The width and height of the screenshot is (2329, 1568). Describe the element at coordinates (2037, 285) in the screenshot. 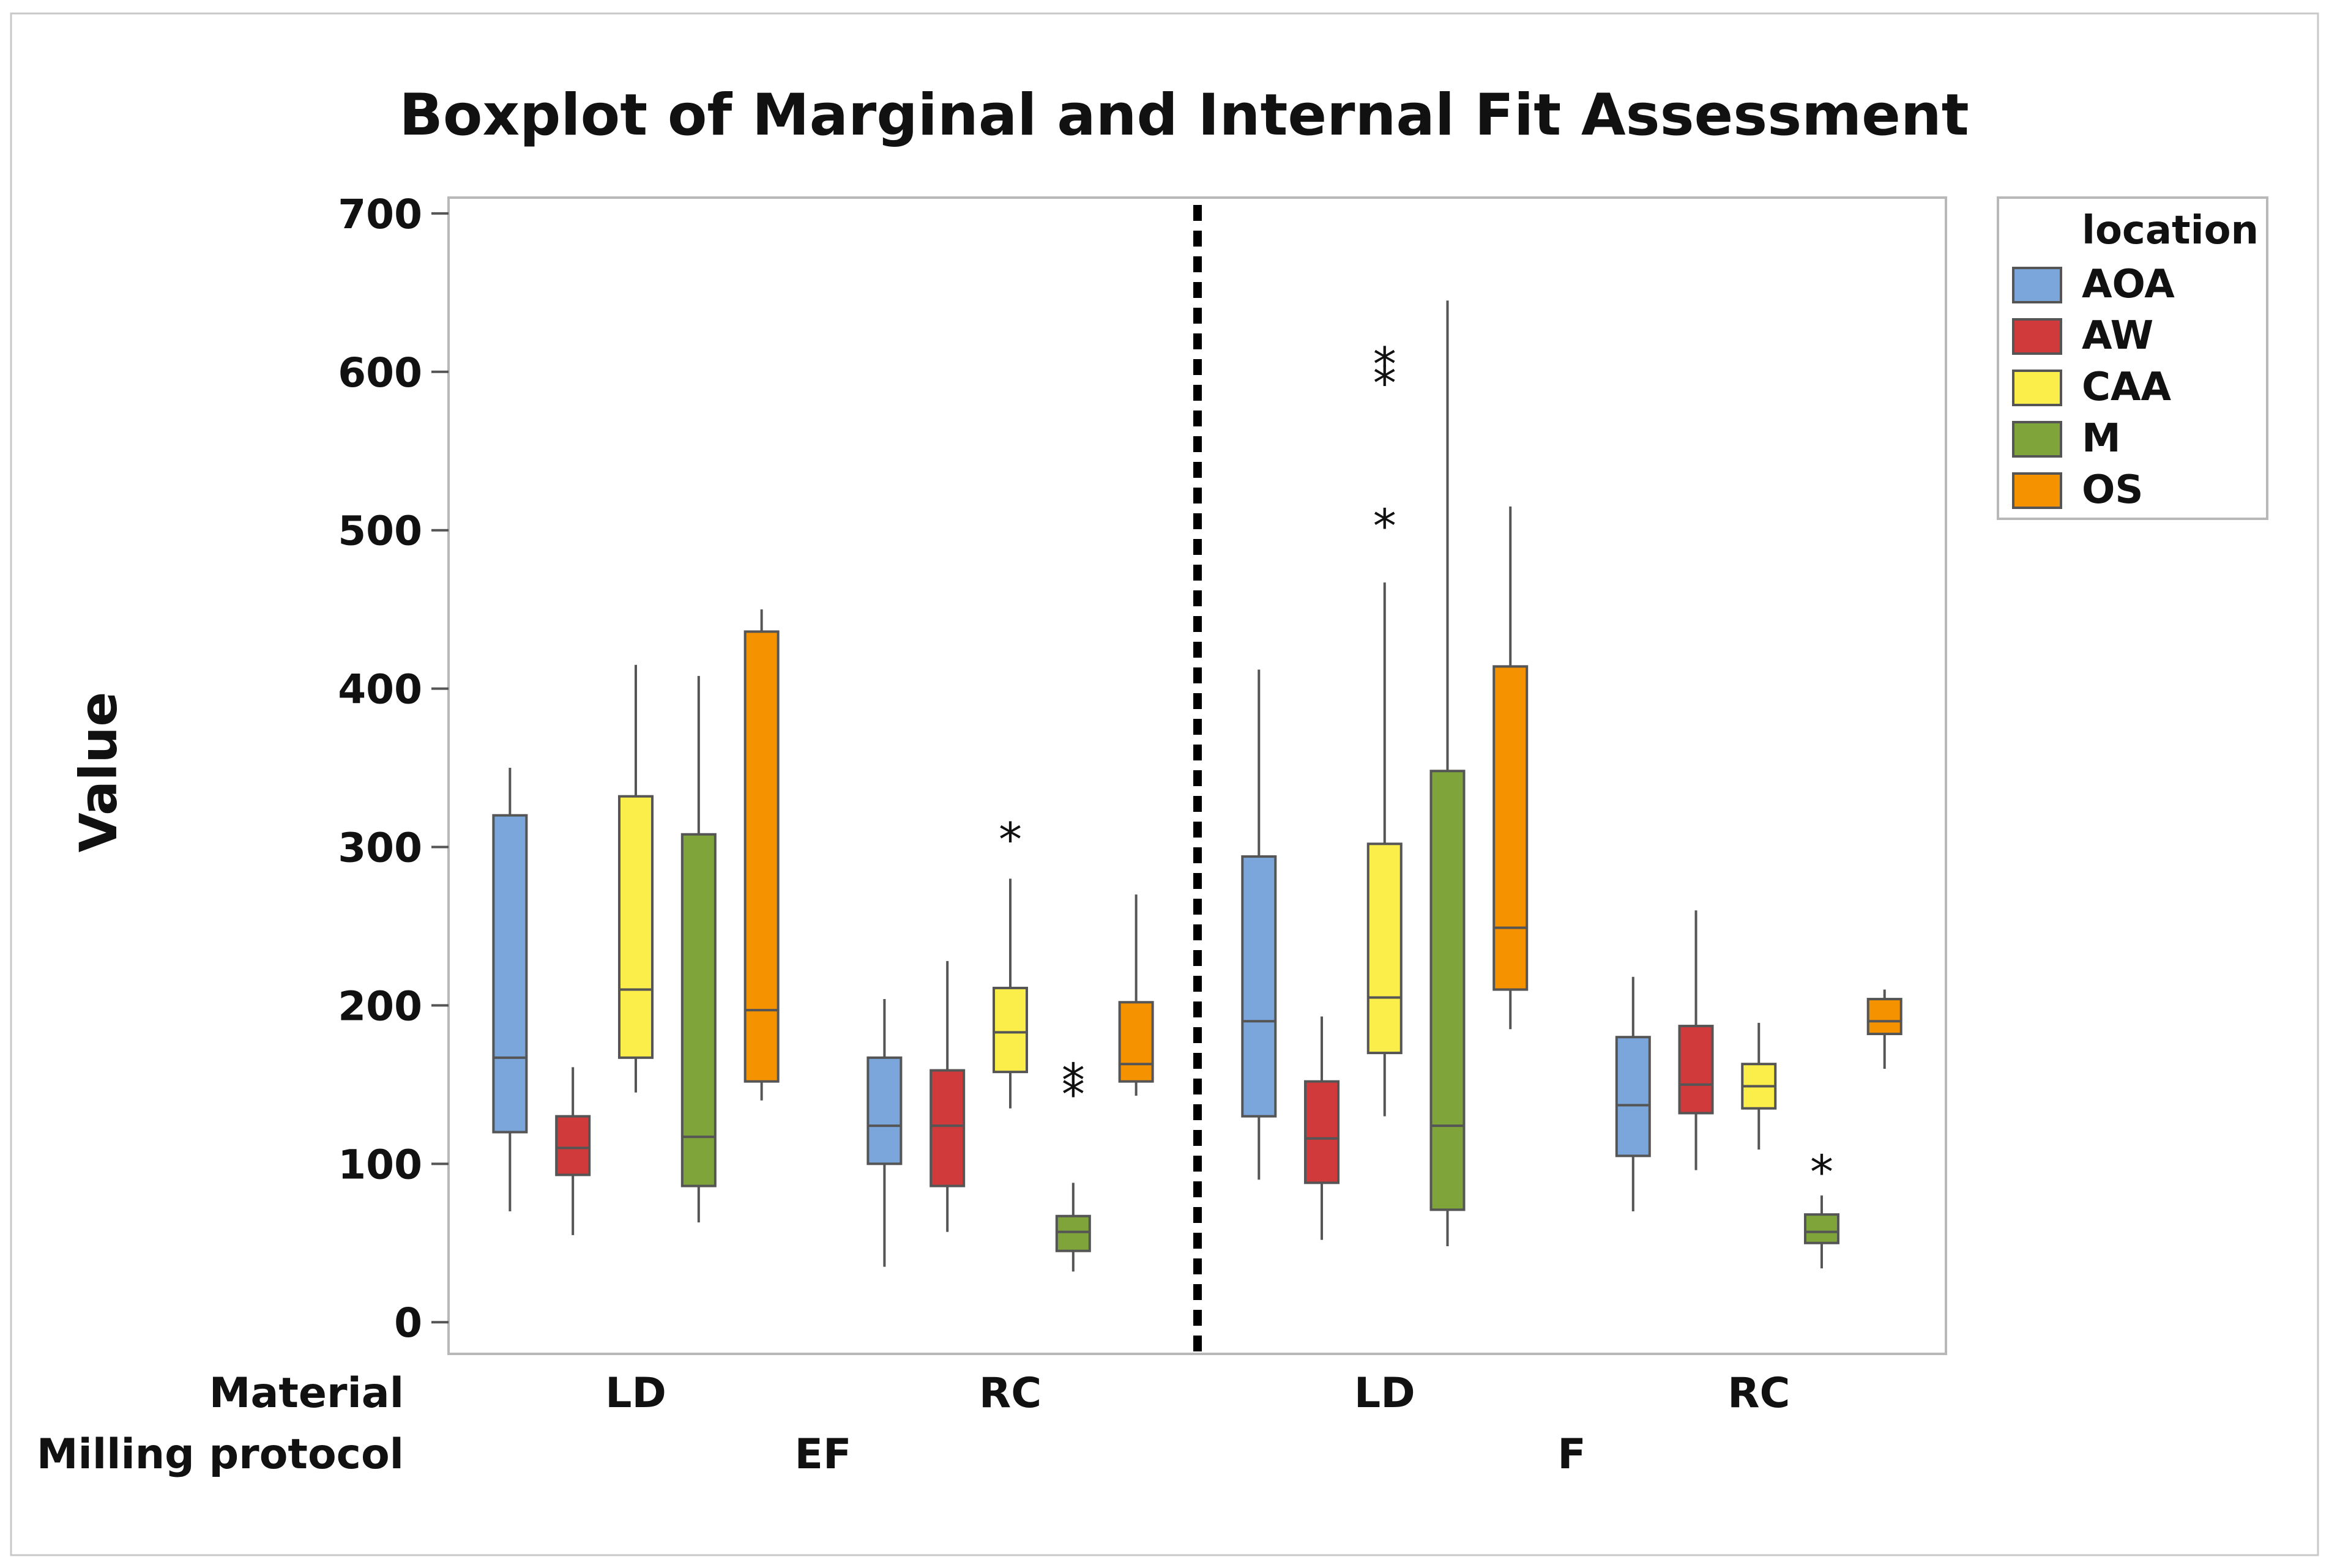

I see `legend-swatch-aoa` at that location.